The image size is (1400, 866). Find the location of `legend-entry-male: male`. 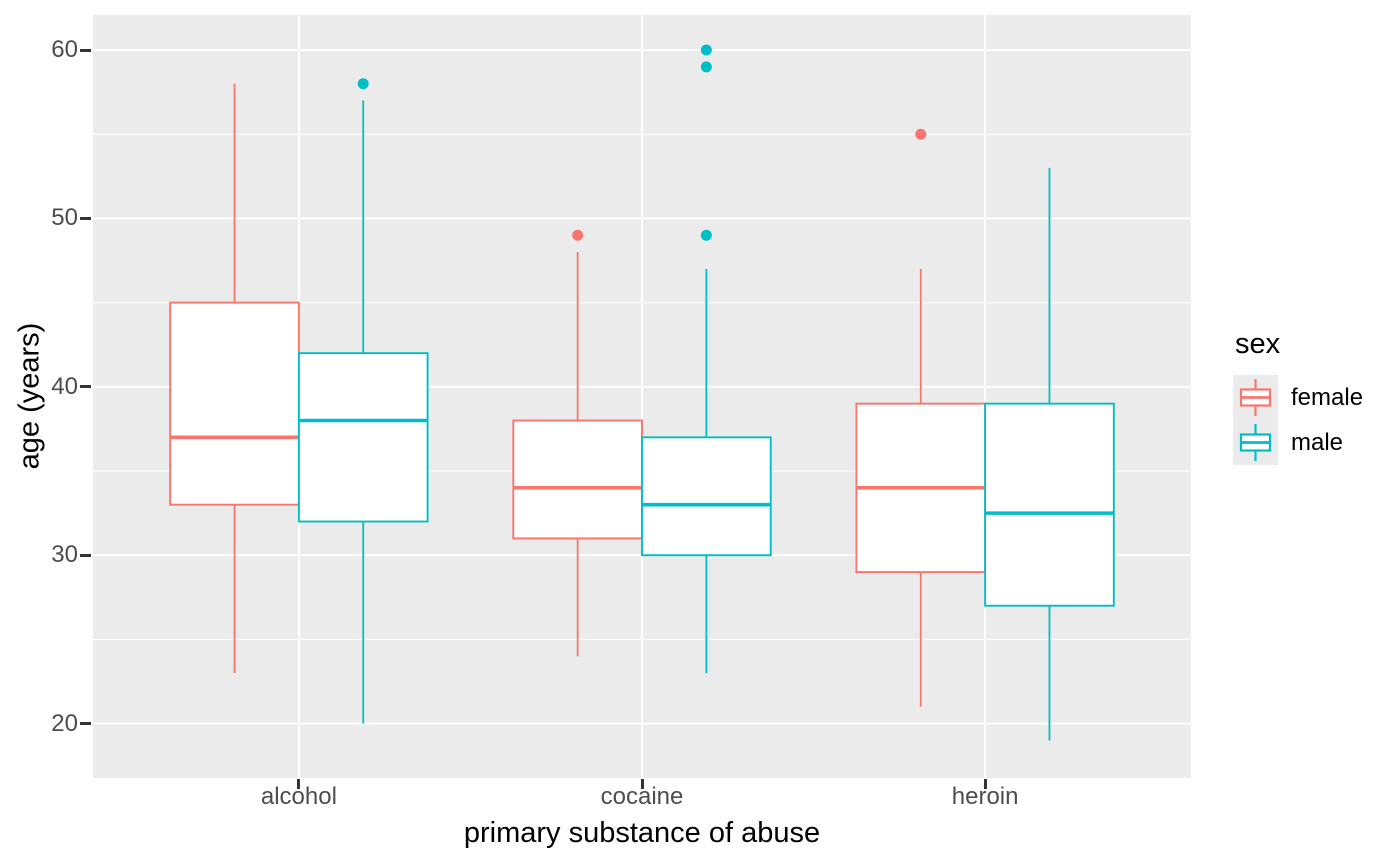

legend-entry-male: male is located at coordinates (1298, 442).